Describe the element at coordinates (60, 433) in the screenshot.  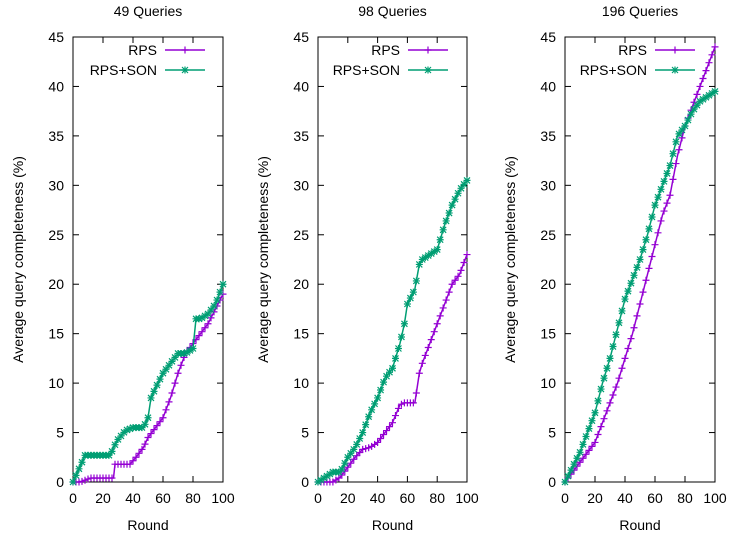
I see `y-tick-label: 5` at that location.